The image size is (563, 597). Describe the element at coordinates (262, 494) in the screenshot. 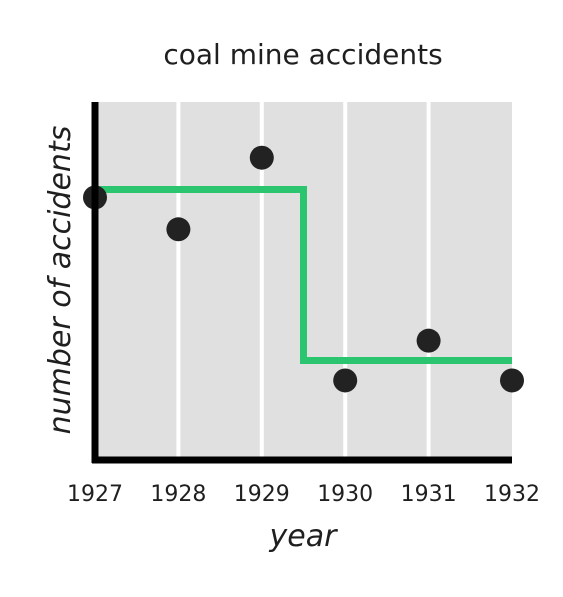

I see `x-tick-label-1929: 1929` at that location.